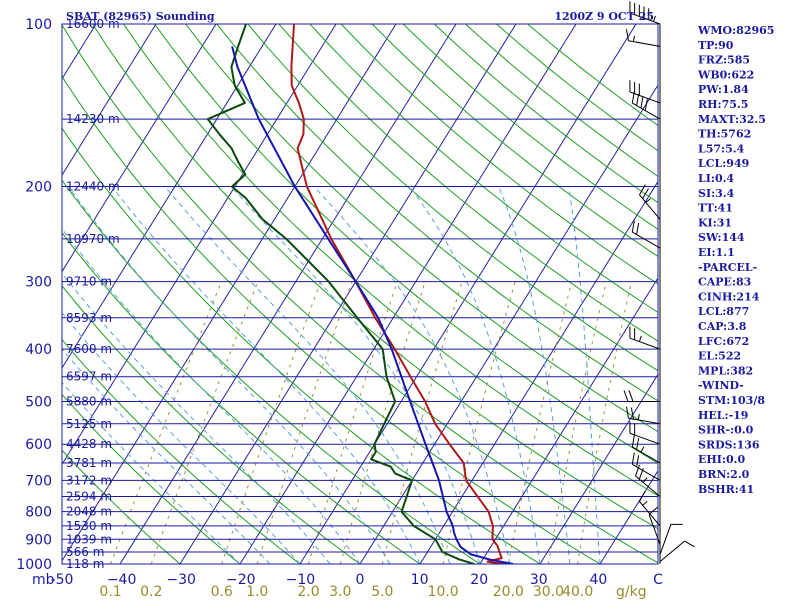  Describe the element at coordinates (716, 252) in the screenshot. I see `sounding-index: EI:1.1` at that location.